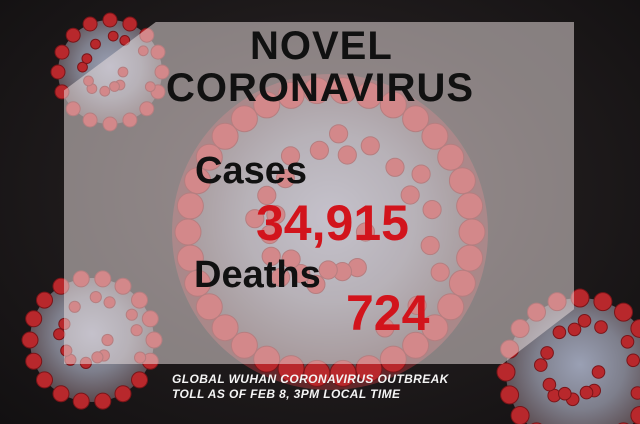 This screenshot has height=424, width=640. Describe the element at coordinates (286, 394) in the screenshot. I see `caption-line-2: TOLL AS OF FEB 8, 3PM LOCAL TIME` at that location.